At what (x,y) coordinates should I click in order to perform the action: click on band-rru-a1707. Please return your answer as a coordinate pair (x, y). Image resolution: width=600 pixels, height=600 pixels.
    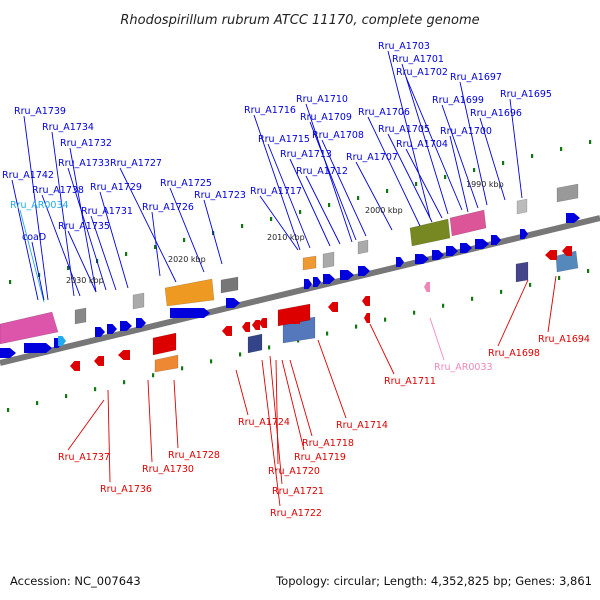
    Looking at the image, I should click on (363, 247).